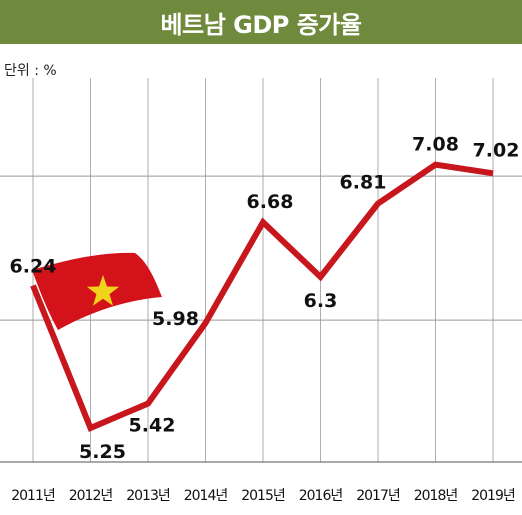  What do you see at coordinates (103, 290) in the screenshot?
I see `flag-star-icon` at bounding box center [103, 290].